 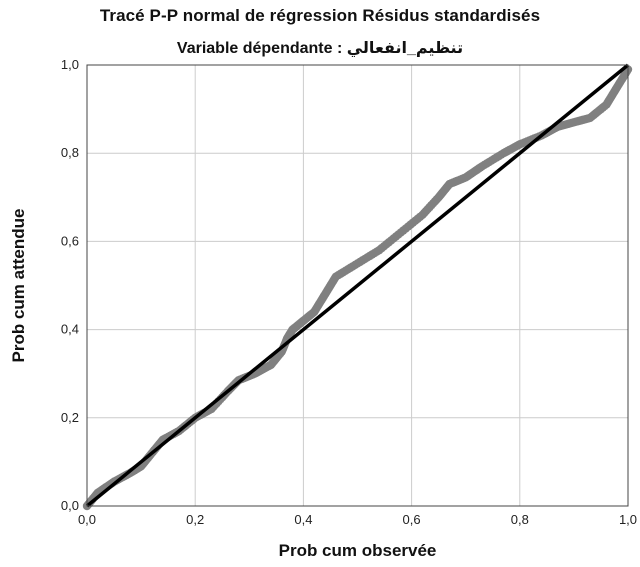 I want to click on x-tick-label: 0,8, so click(x=520, y=519).